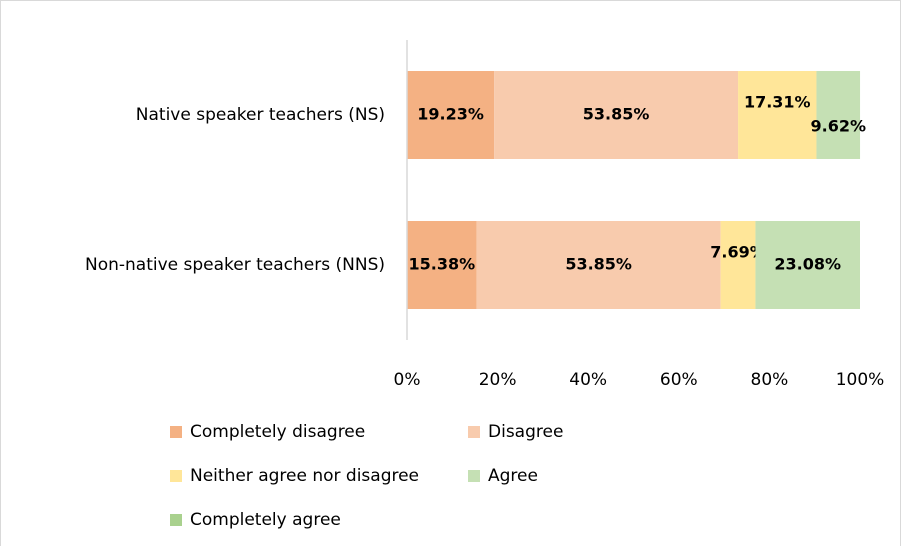 This screenshot has width=901, height=546. Describe the element at coordinates (679, 380) in the screenshot. I see `x-tick-label: 60%` at that location.